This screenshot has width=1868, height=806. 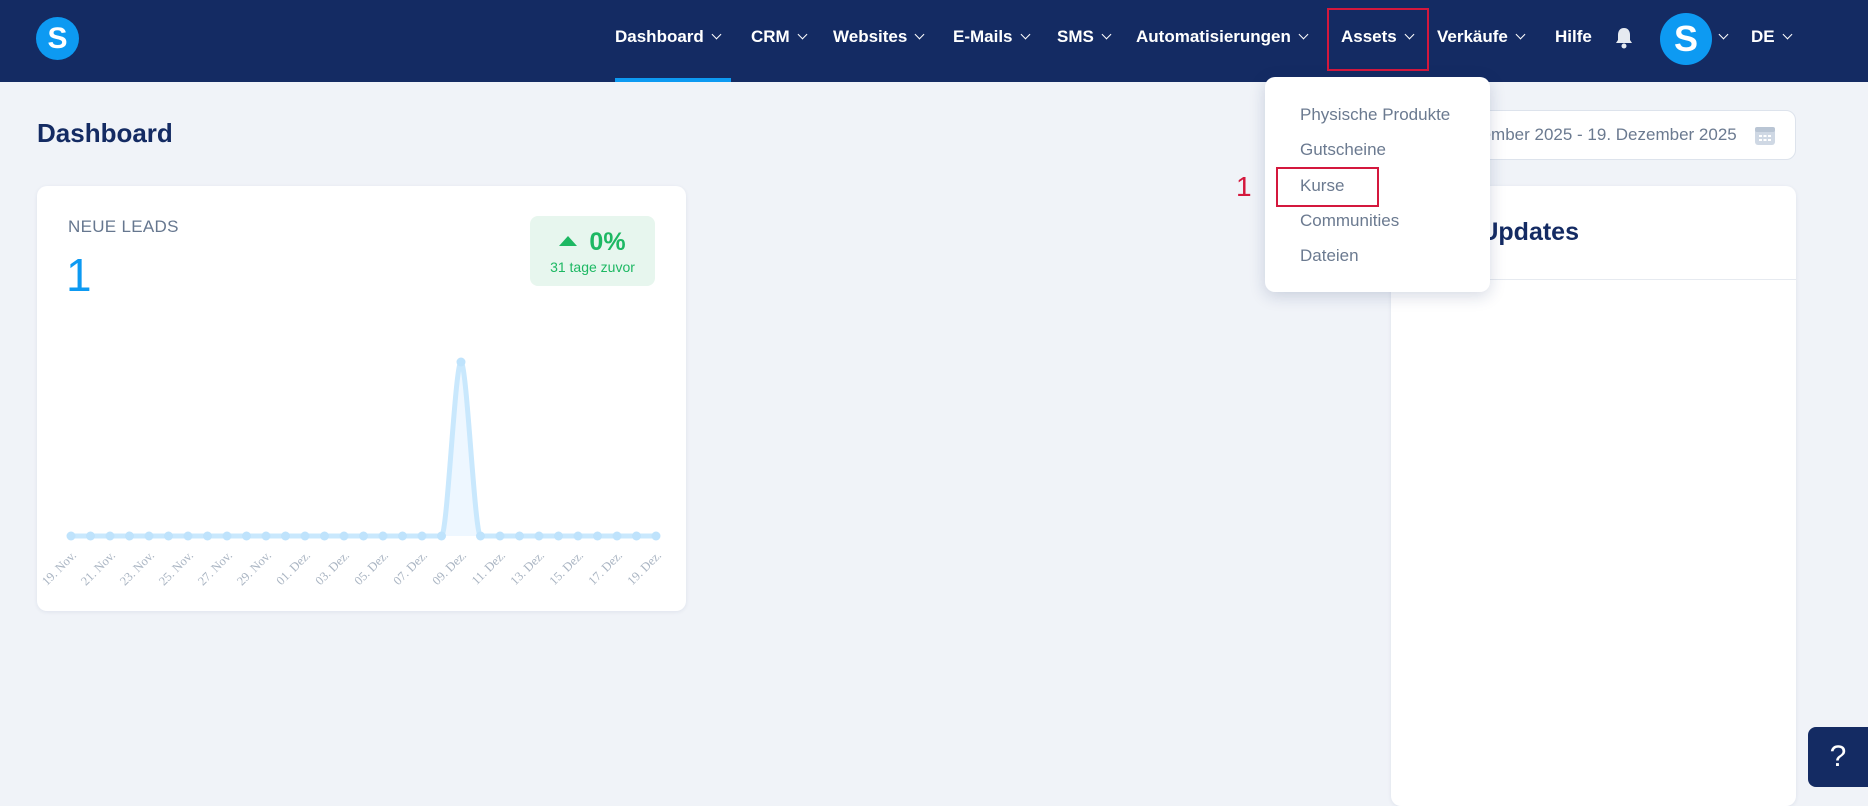 I want to click on menu-item-communities: Communities, so click(x=1350, y=220).